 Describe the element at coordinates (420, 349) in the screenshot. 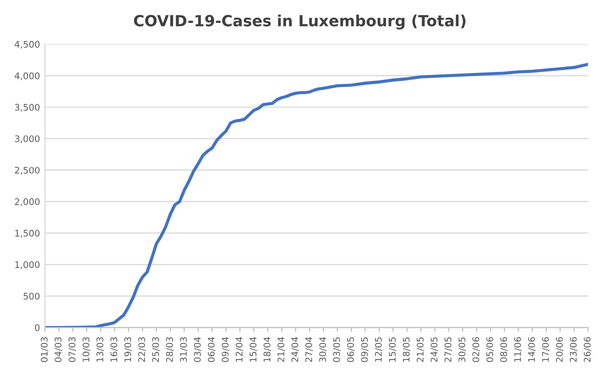

I see `x-tick-label: 21/05` at that location.